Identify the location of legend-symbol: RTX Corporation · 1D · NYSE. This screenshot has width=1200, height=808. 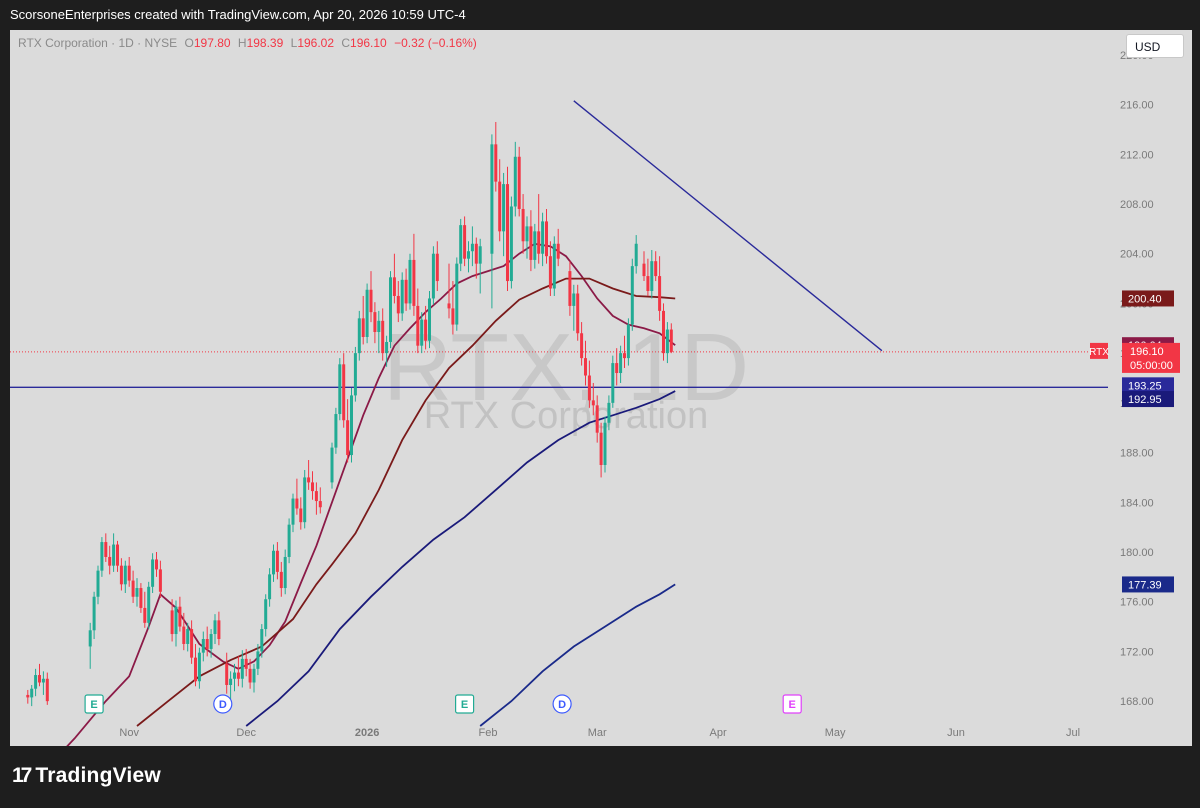
(98, 43).